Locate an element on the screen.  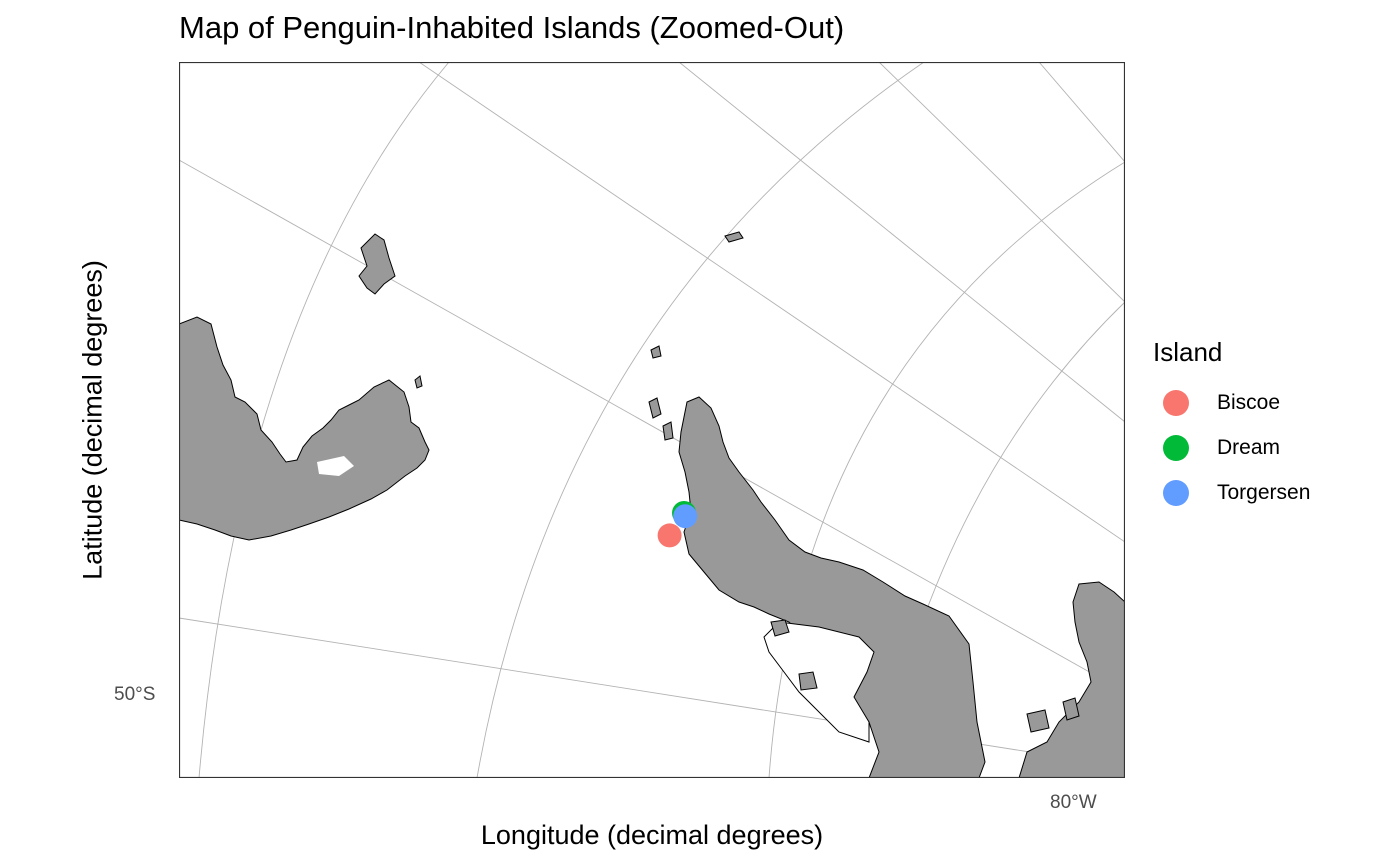
x-axis-label: Longitude (decimal degrees) is located at coordinates (652, 835).